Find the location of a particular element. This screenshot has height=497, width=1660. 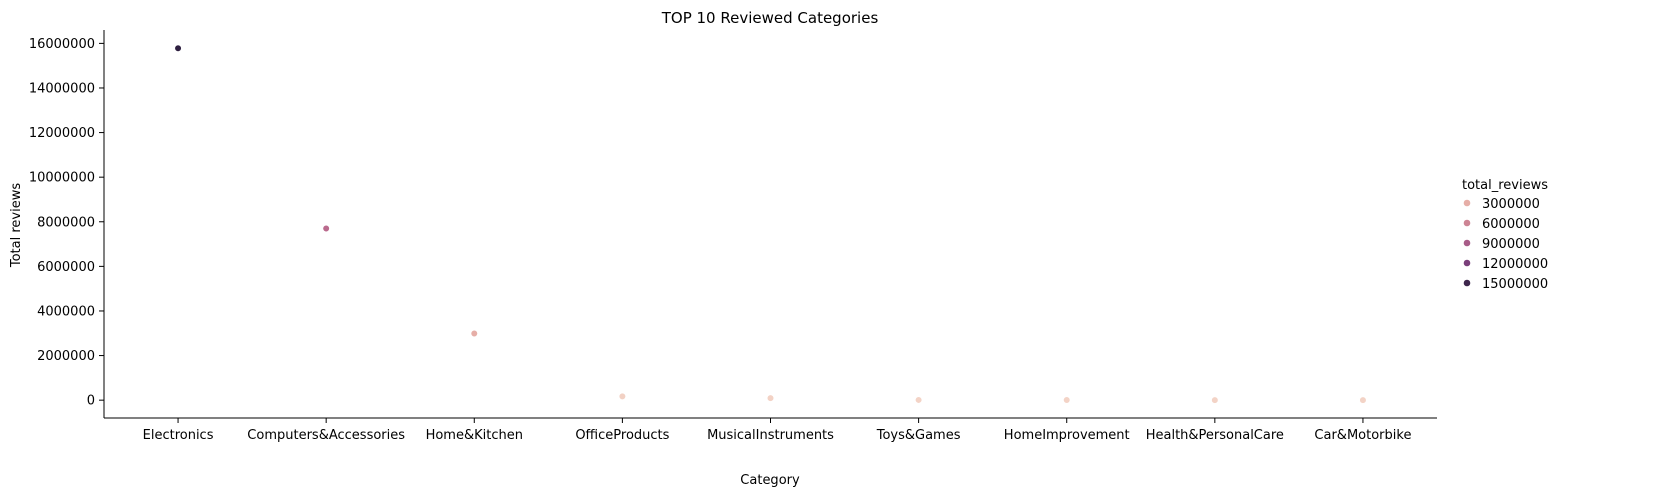

y-tick-label: 8000000 is located at coordinates (66, 222).